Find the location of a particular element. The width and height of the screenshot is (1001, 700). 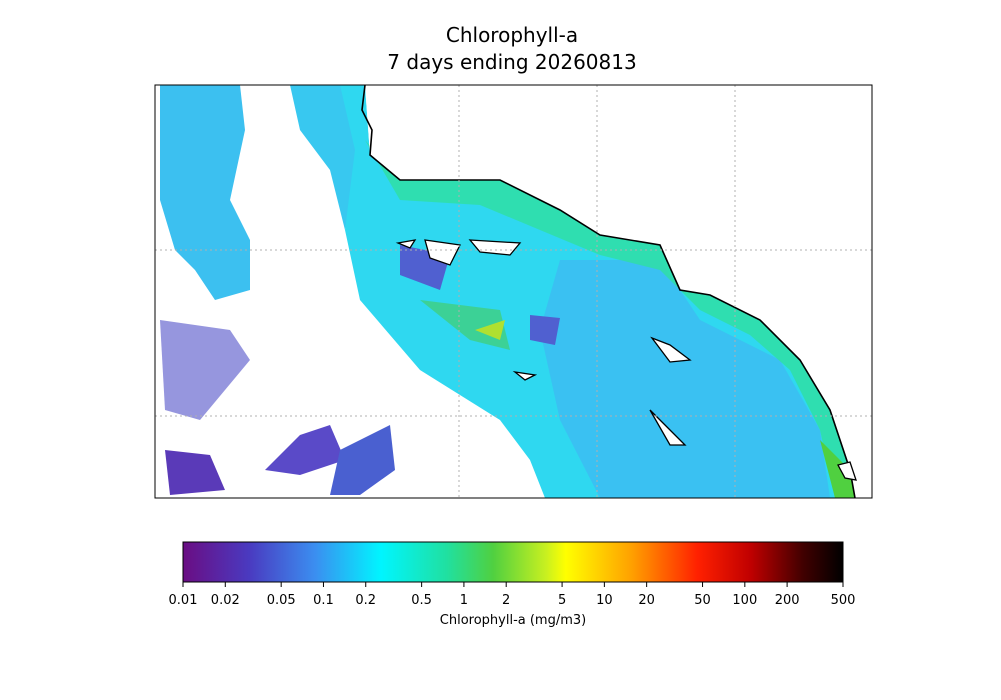

tick-label: 0.5 is located at coordinates (421, 600).